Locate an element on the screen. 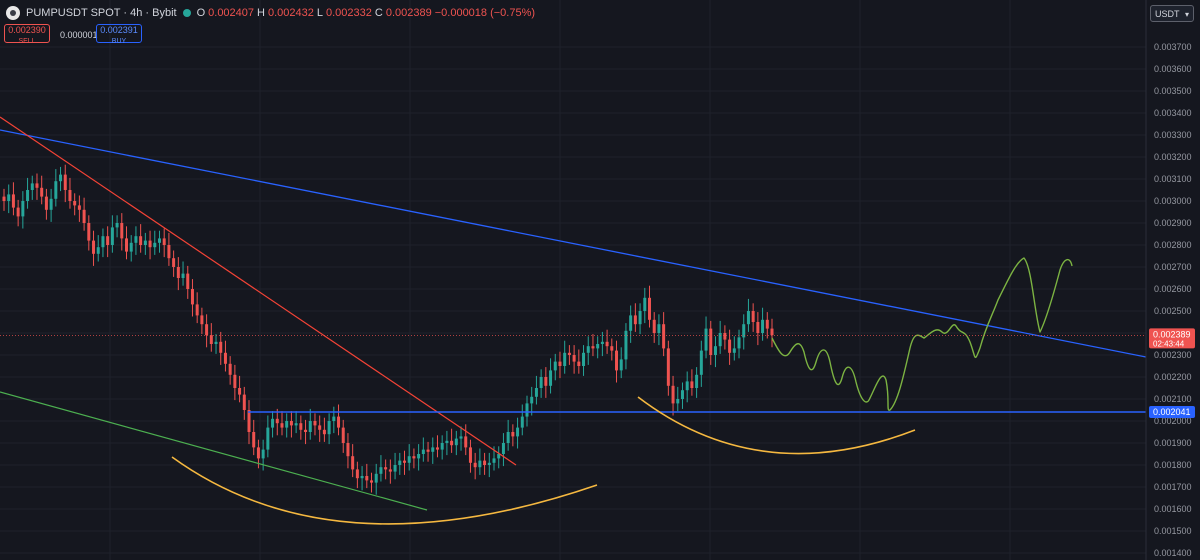  sell-button: 0.002390 SELL is located at coordinates (27, 34).